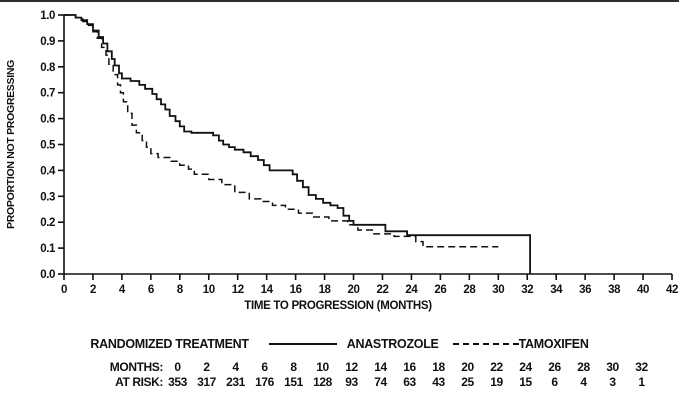 This screenshot has height=402, width=679. What do you see at coordinates (177, 382) in the screenshot?
I see `risk-count-cell: 353` at bounding box center [177, 382].